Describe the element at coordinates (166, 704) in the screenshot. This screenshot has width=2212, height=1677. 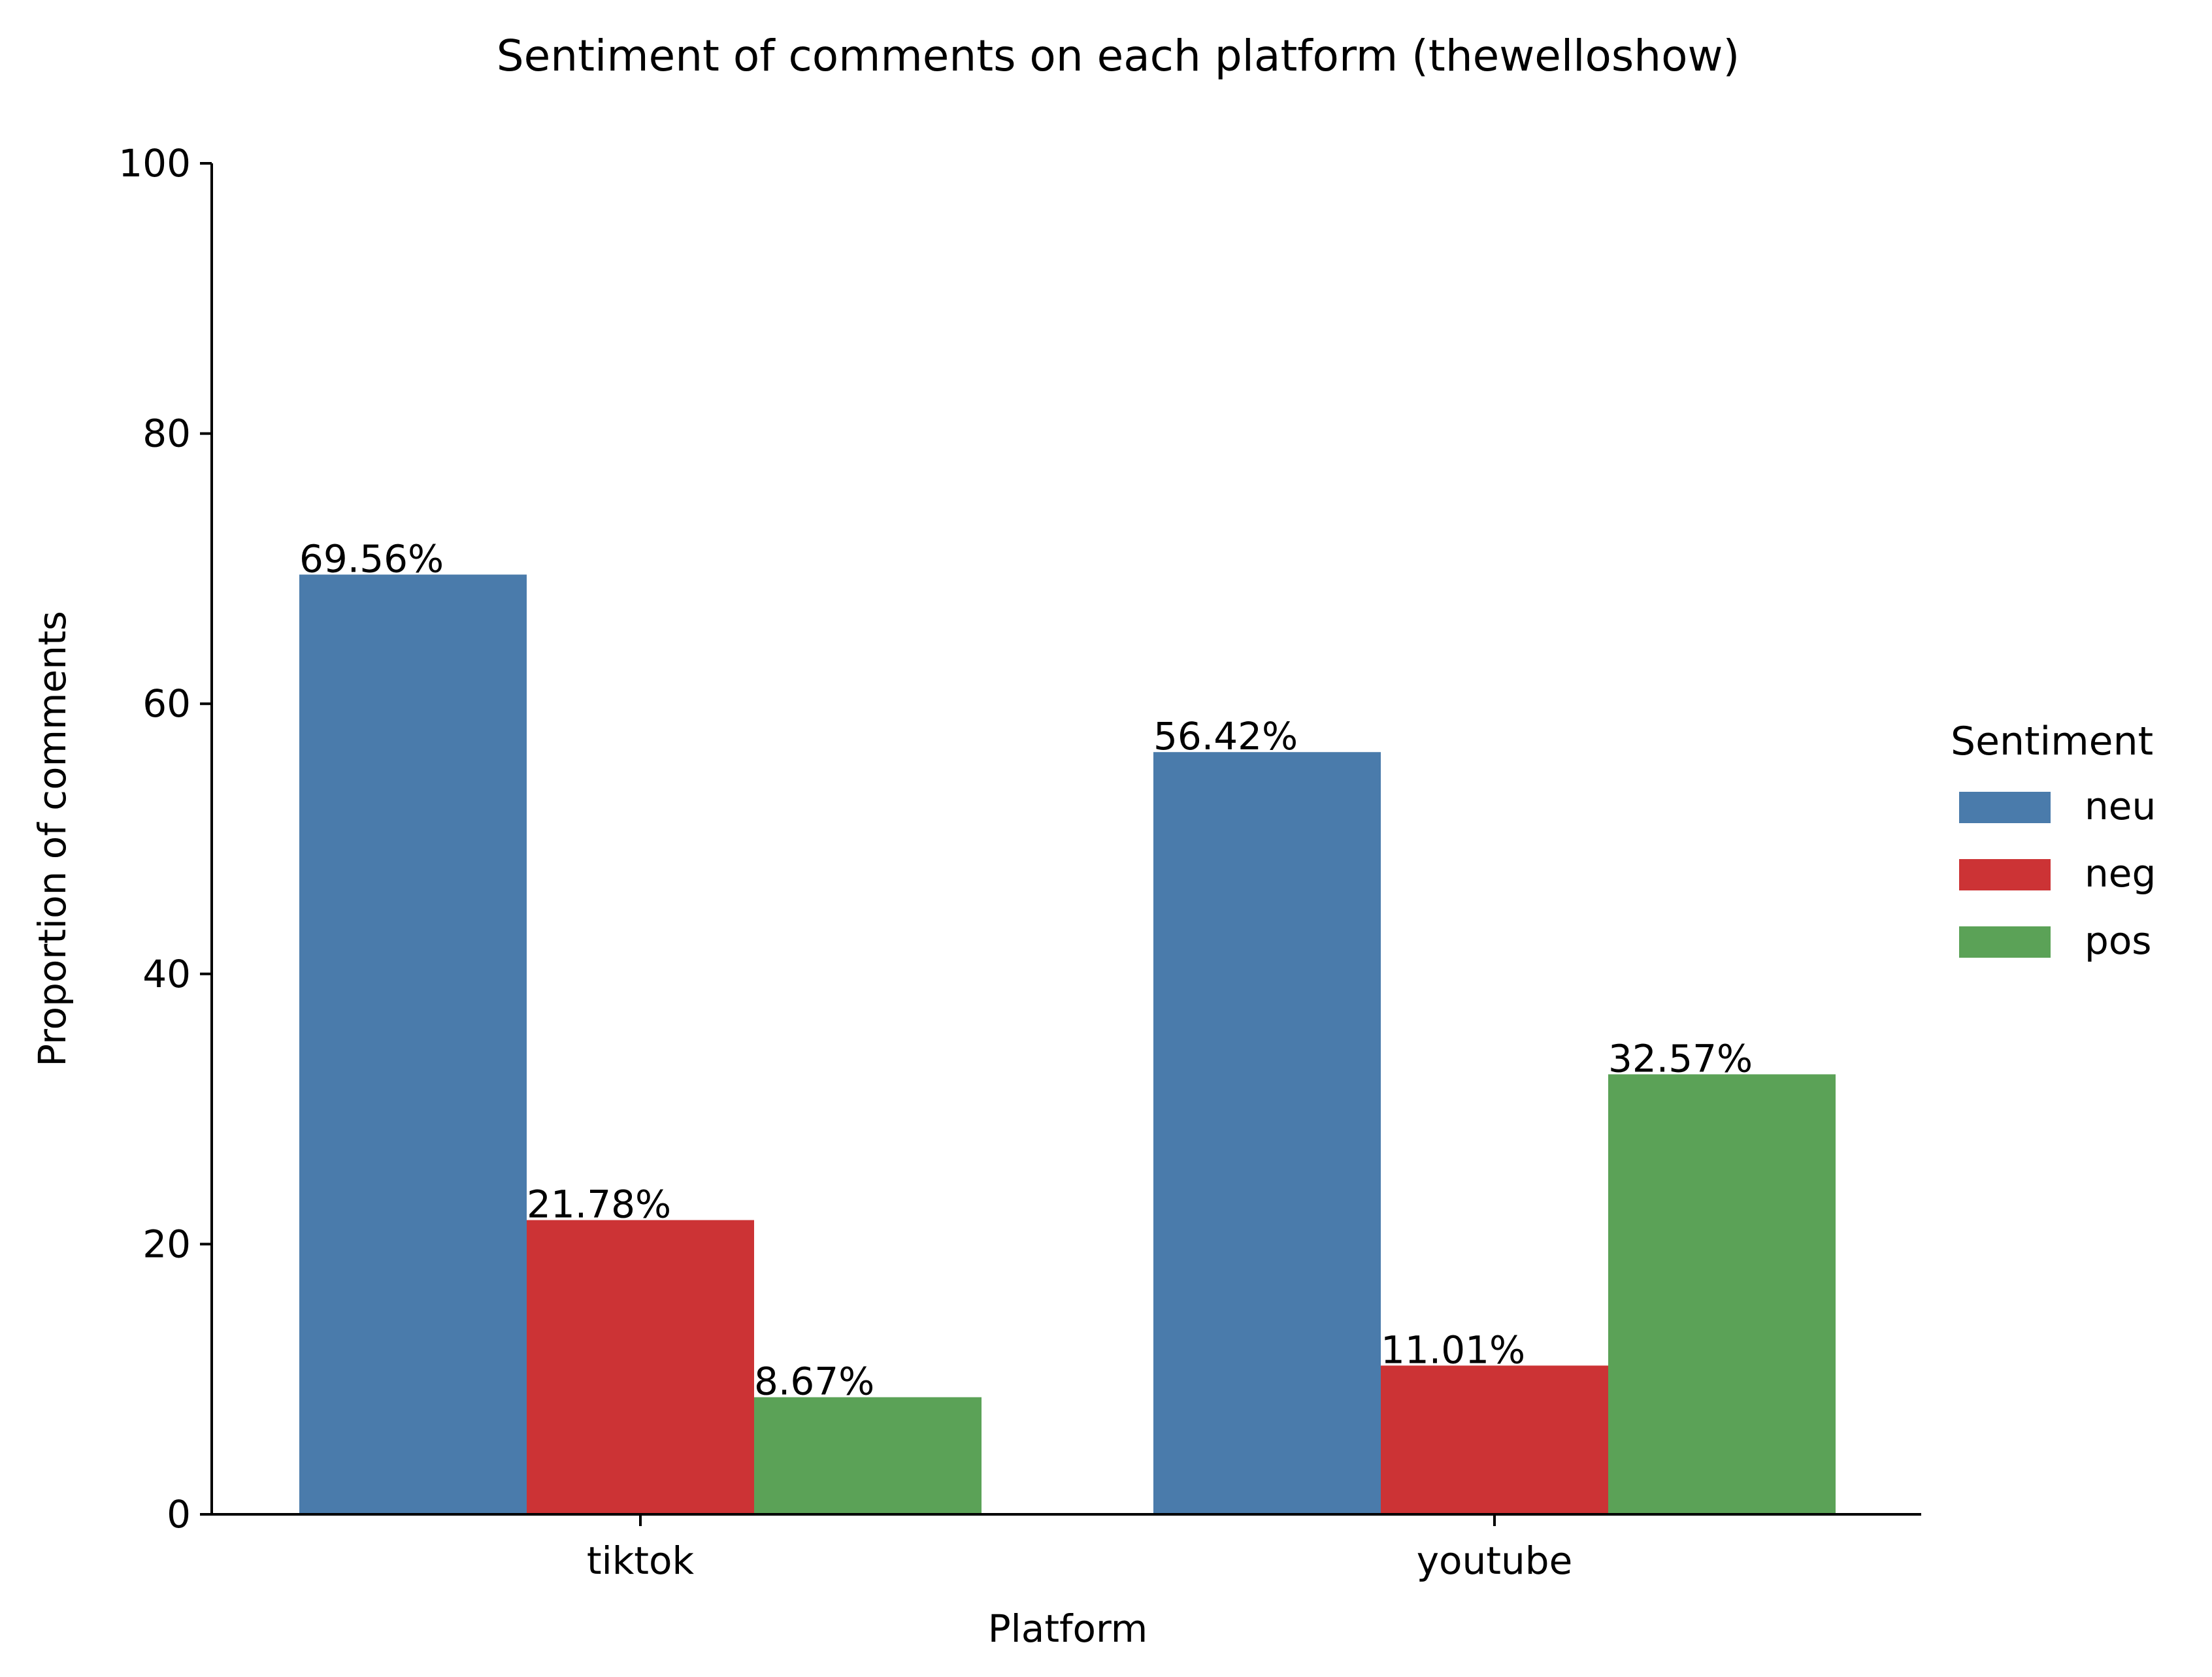
I see `y-tick-label: 60` at that location.